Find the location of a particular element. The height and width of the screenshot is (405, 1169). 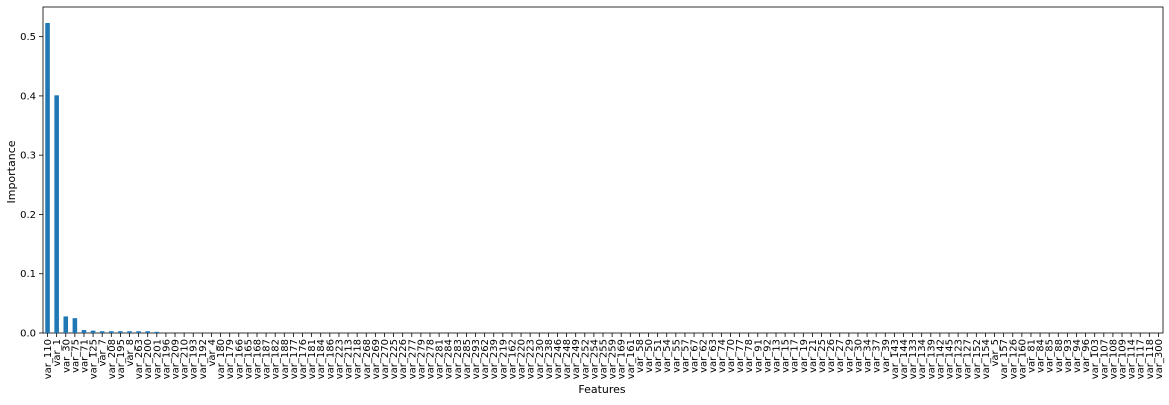

x-tick-label: var_300 is located at coordinates (1159, 359).